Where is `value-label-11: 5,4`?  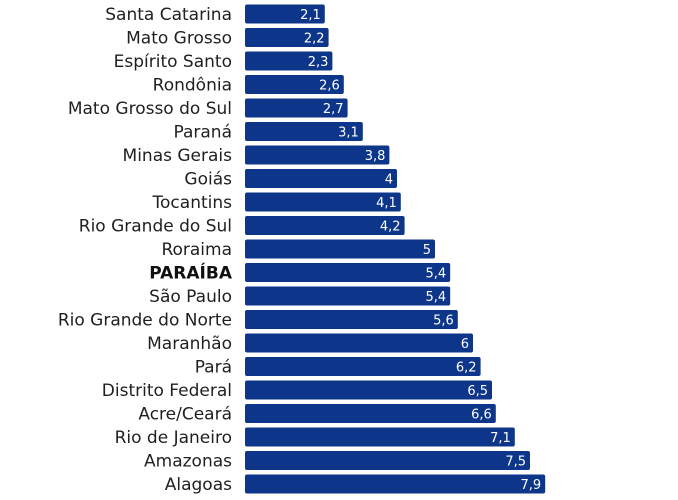 value-label-11: 5,4 is located at coordinates (436, 274).